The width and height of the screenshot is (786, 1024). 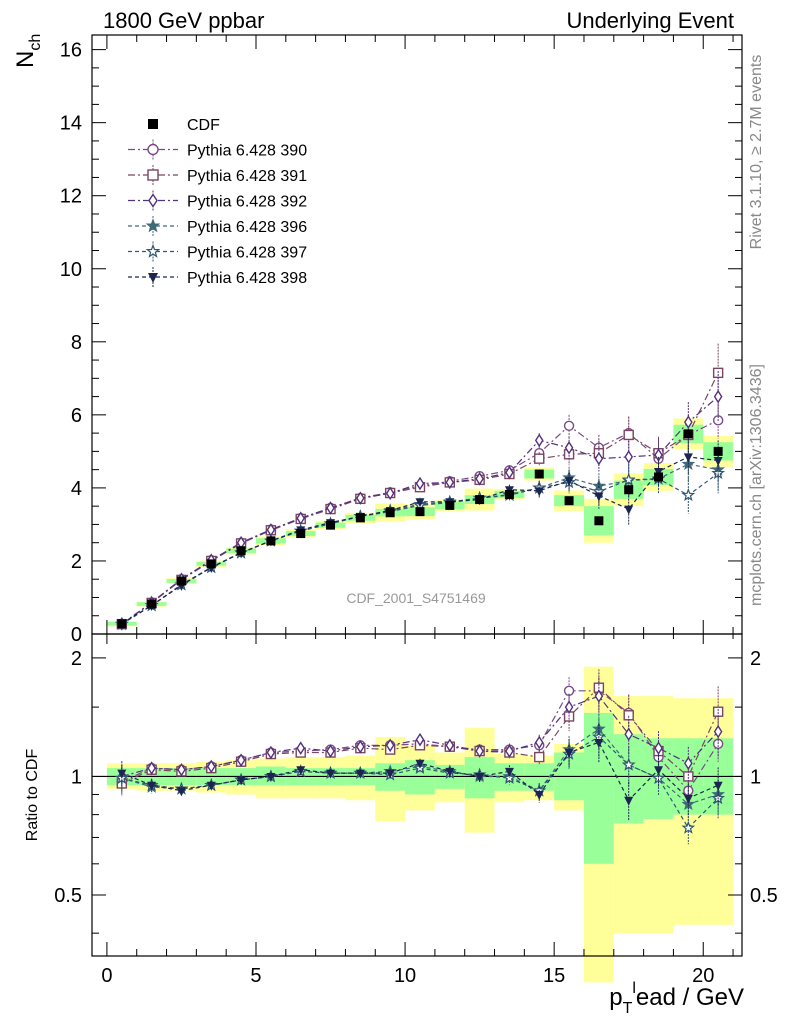 I want to click on rivet-note: Rivet 3.1.10, ≥ 2.7M events, so click(x=756, y=152).